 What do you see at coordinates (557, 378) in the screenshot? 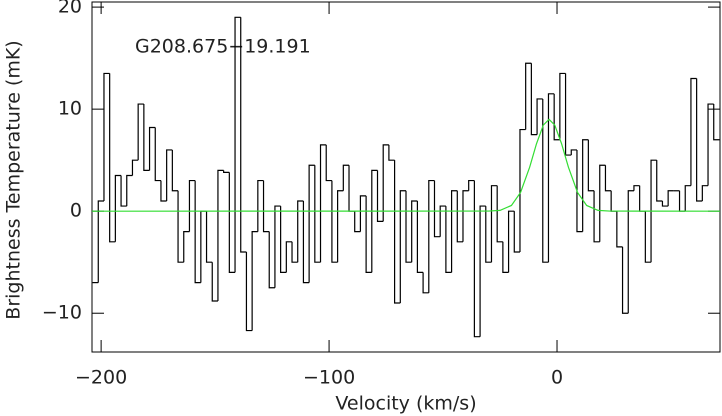
I see `x-tick-label: 0` at bounding box center [557, 378].